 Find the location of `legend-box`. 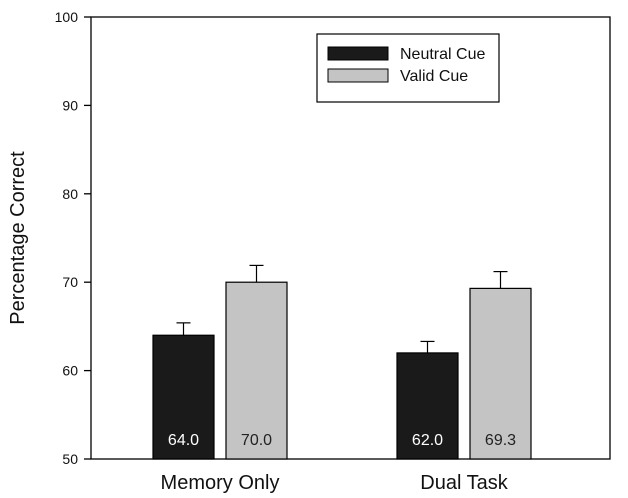

legend-box is located at coordinates (408, 68).